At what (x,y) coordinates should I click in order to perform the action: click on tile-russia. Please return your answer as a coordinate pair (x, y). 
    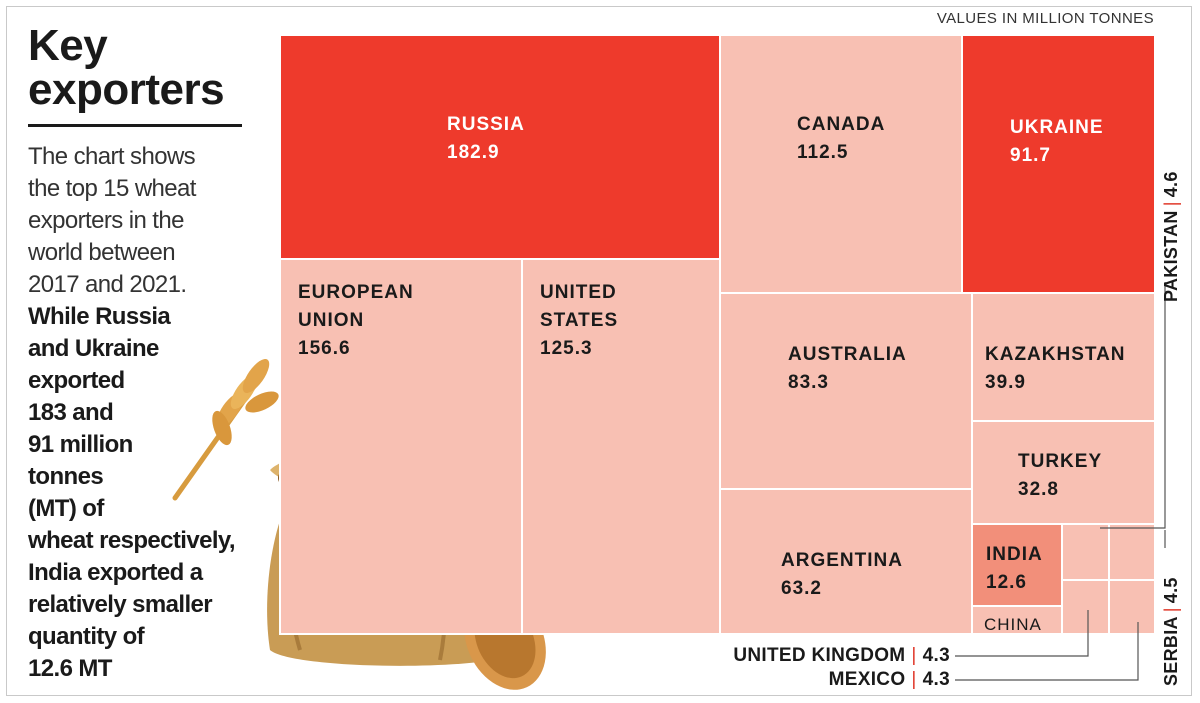
    Looking at the image, I should click on (500, 147).